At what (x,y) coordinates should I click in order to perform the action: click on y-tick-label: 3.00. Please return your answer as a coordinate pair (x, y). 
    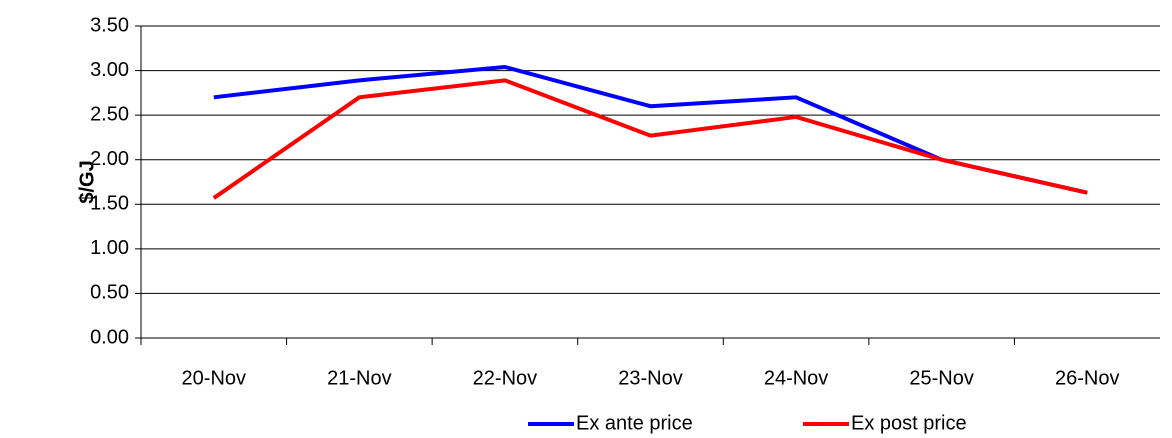
    Looking at the image, I should click on (109, 70).